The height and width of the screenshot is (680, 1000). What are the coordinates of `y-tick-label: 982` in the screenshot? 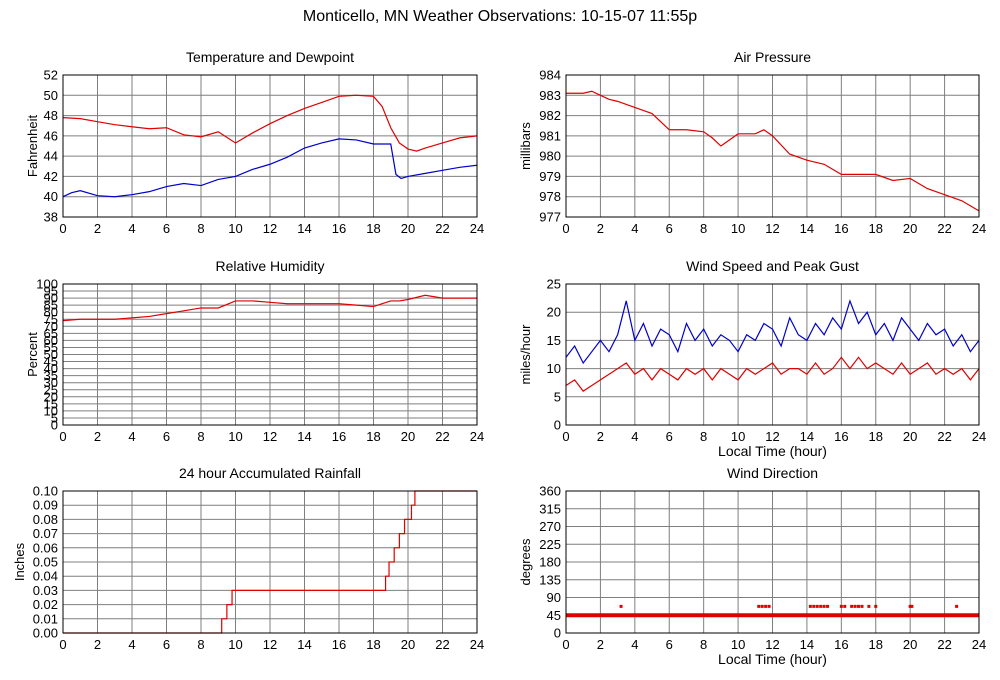 It's located at (550, 115).